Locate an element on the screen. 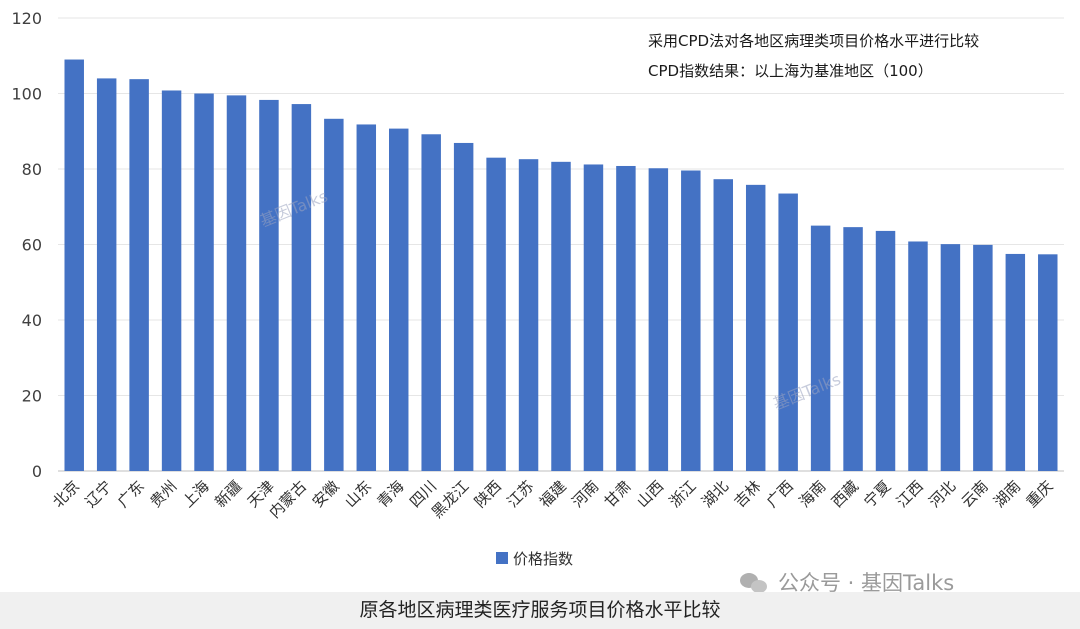 The width and height of the screenshot is (1080, 629). x-tick-label: 江西 is located at coordinates (910, 494).